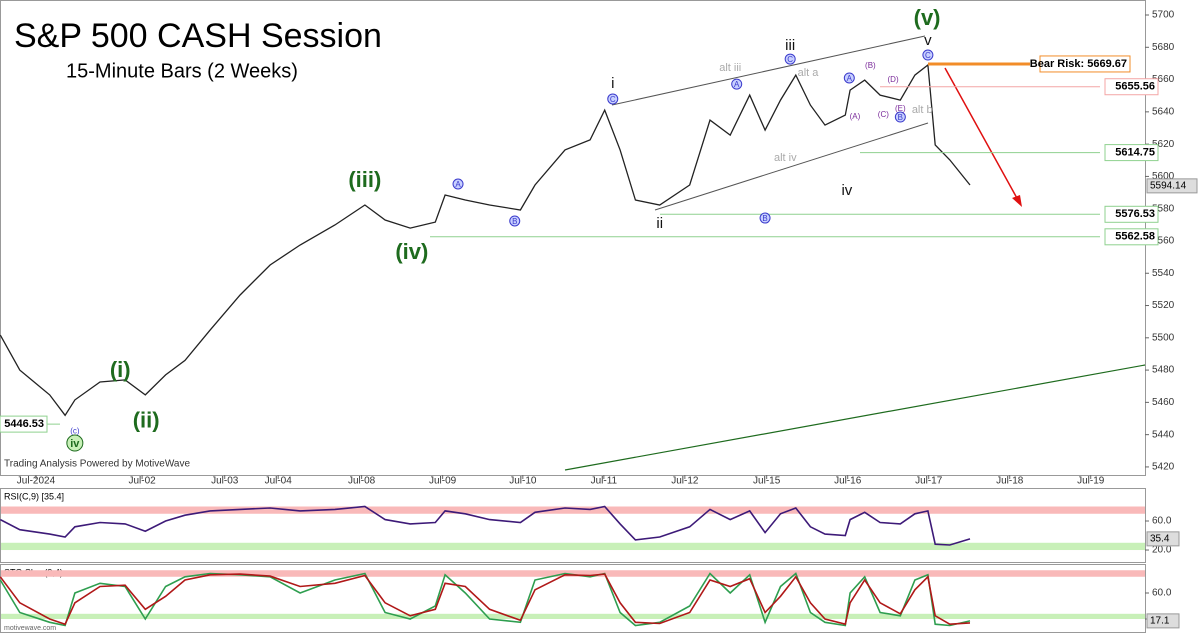 The image size is (1200, 633). What do you see at coordinates (1163, 467) in the screenshot?
I see `y-tick-label: 5420` at bounding box center [1163, 467].